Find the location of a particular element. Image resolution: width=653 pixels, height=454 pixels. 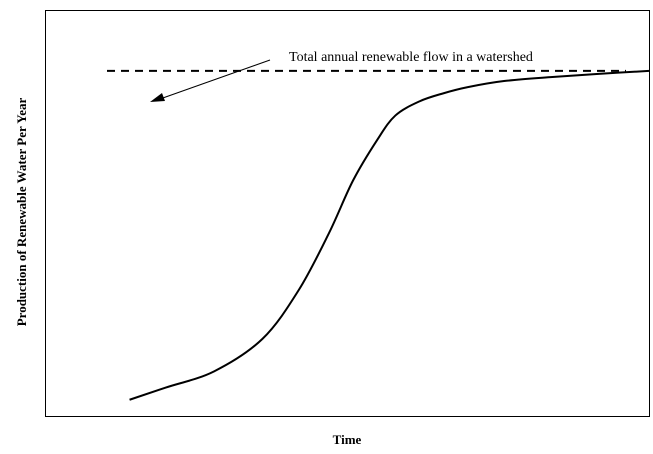

arrow-head is located at coordinates (157, 97).